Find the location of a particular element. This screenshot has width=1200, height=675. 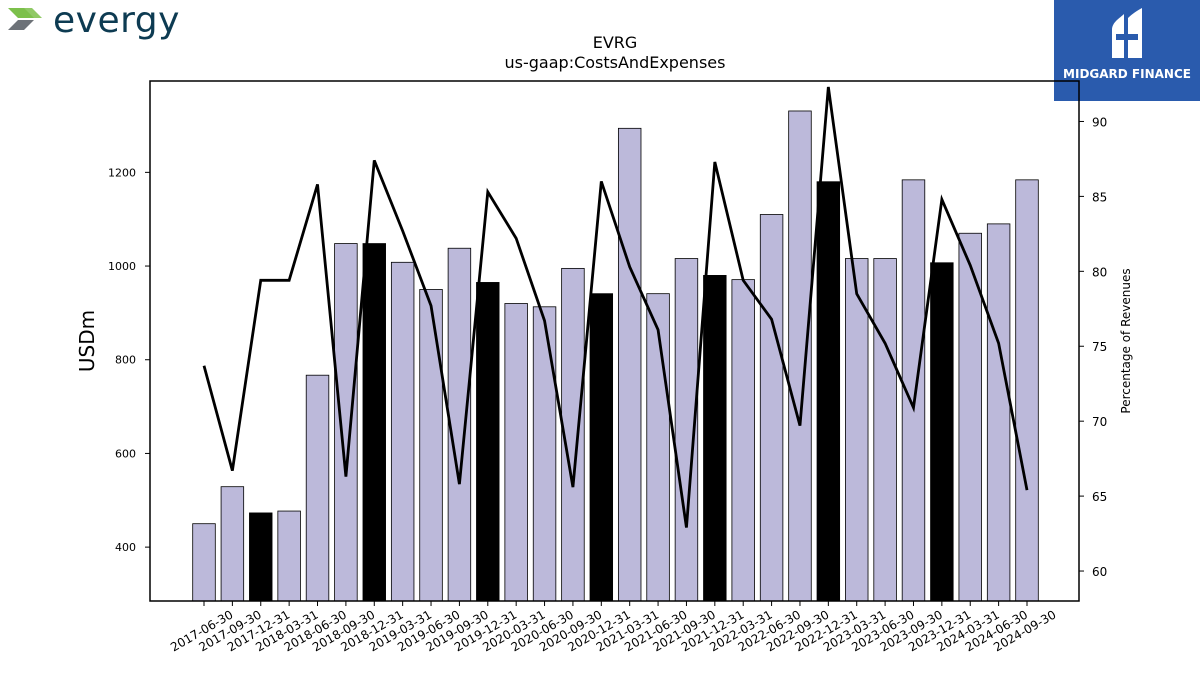

y2-tick-label: 80 is located at coordinates (1099, 272).